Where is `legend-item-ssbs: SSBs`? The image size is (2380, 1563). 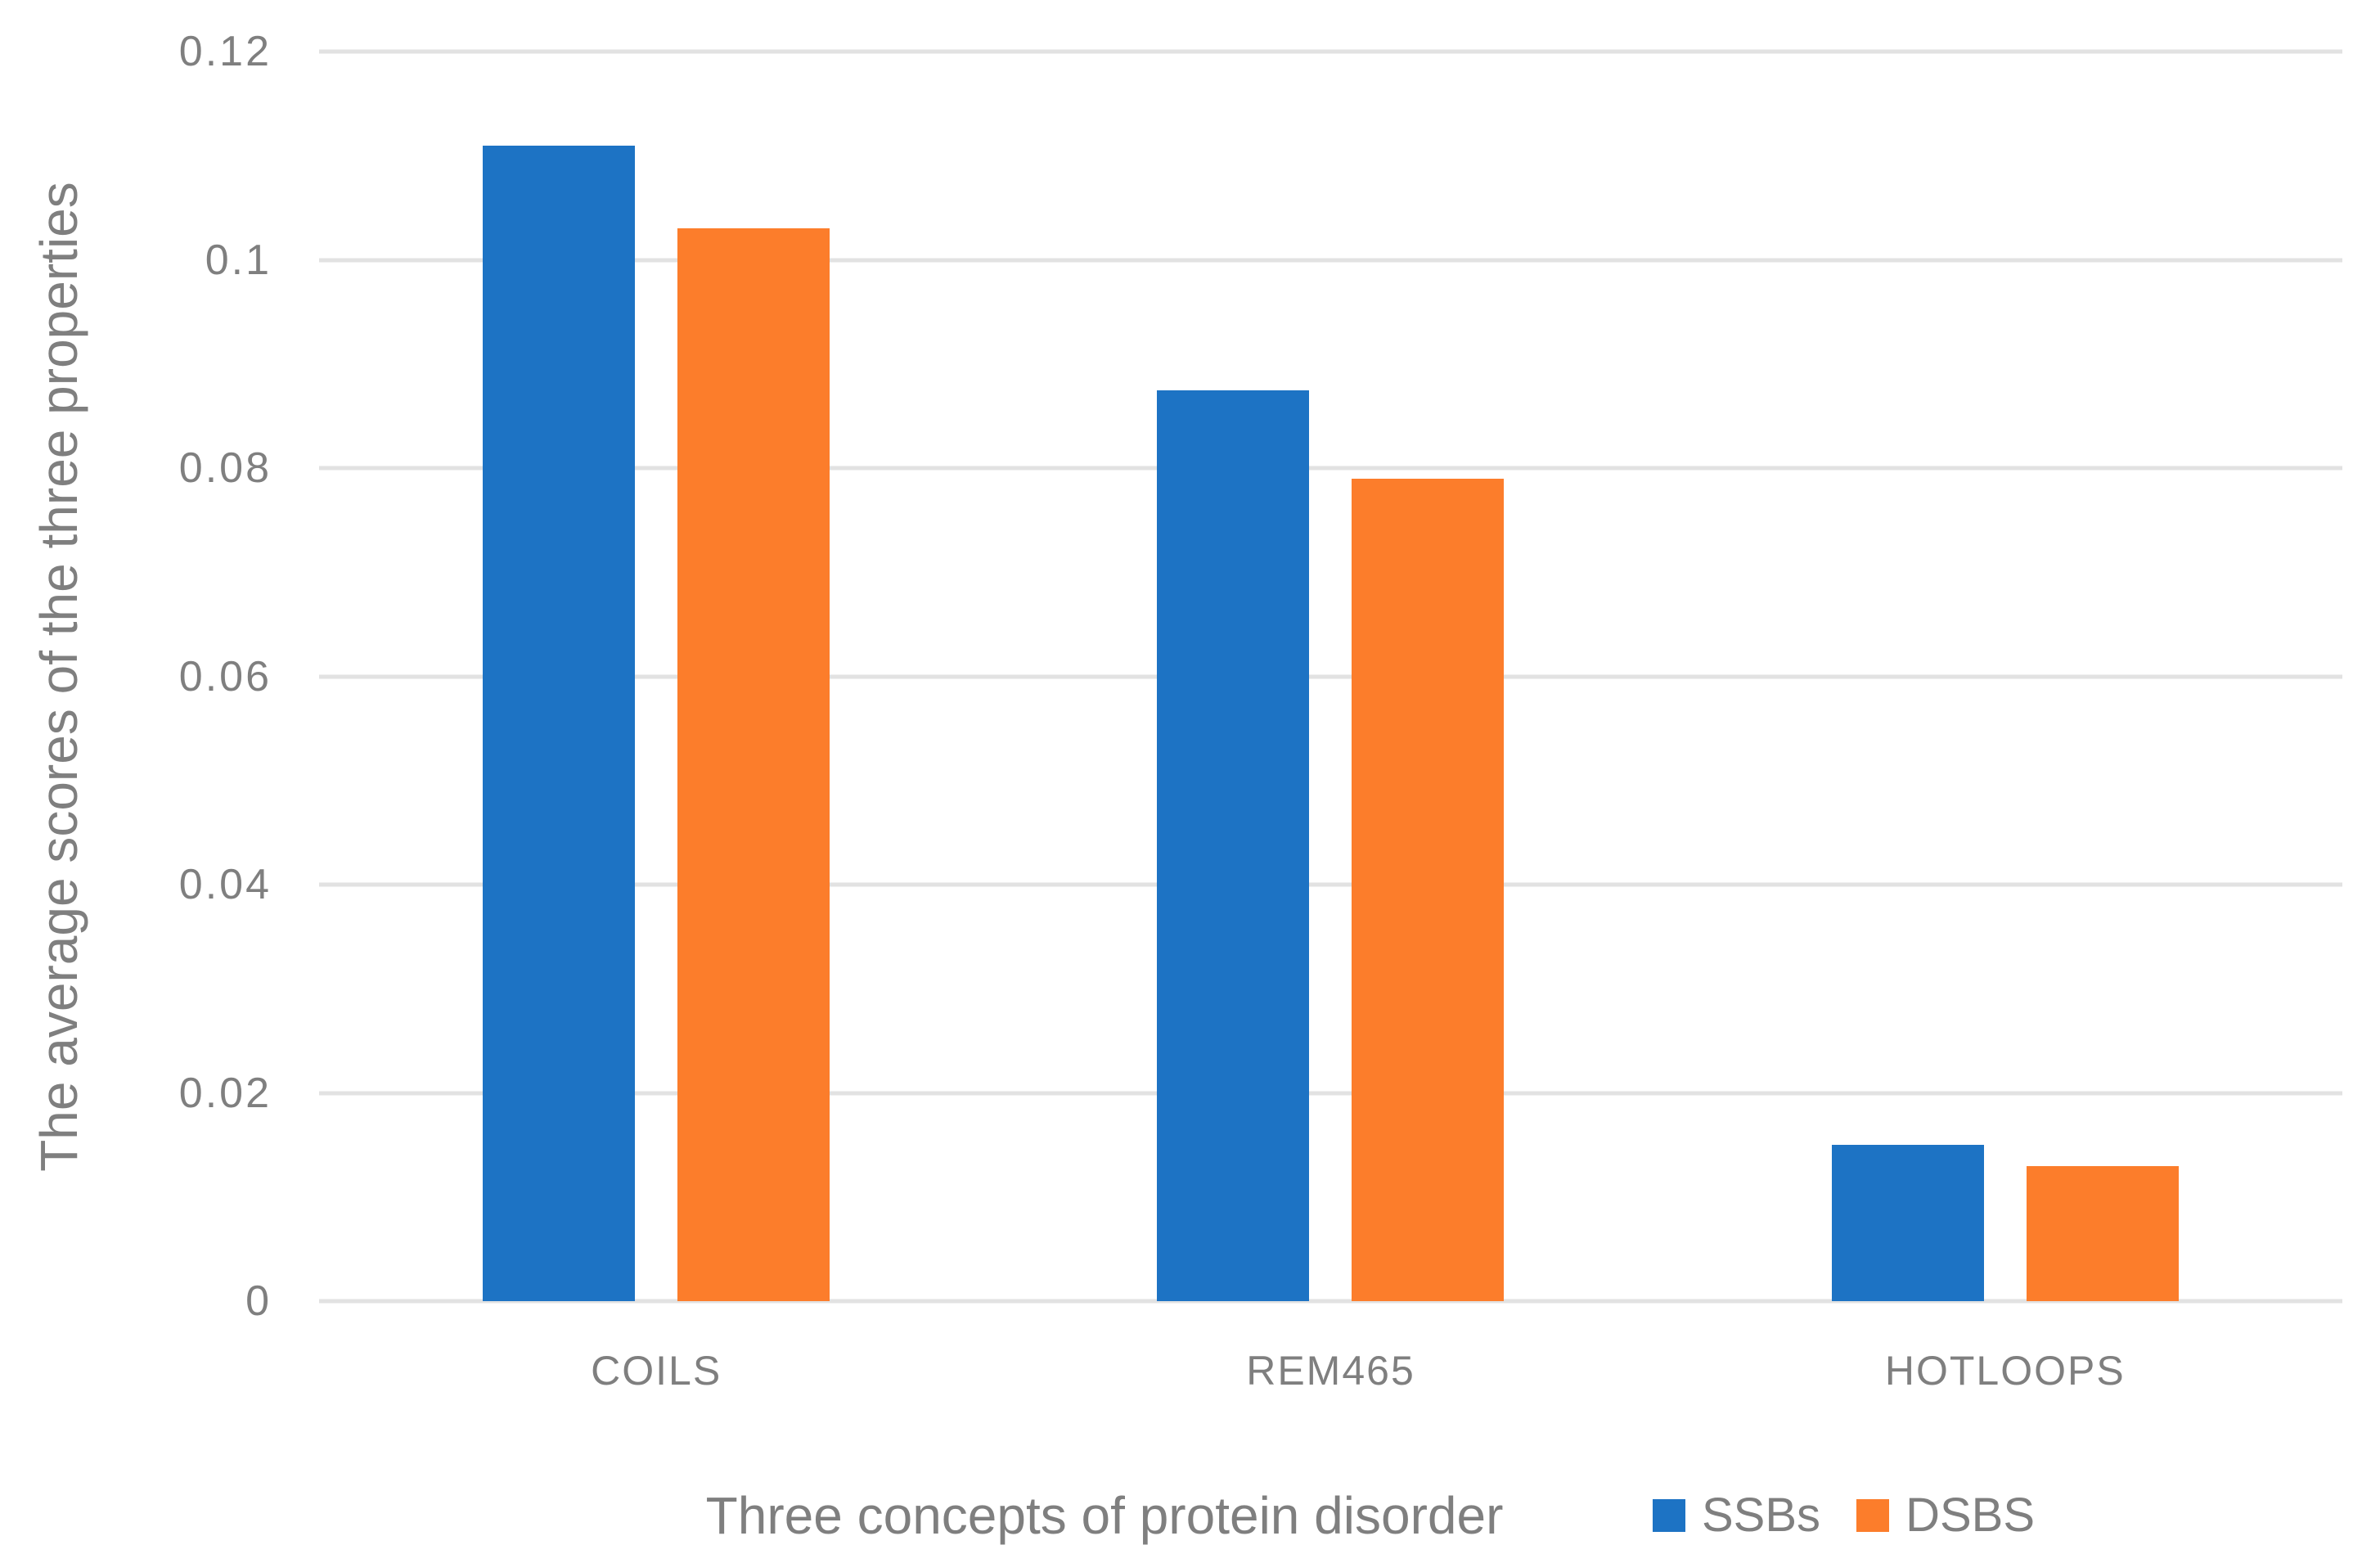
legend-item-ssbs: SSBs is located at coordinates (1737, 1515).